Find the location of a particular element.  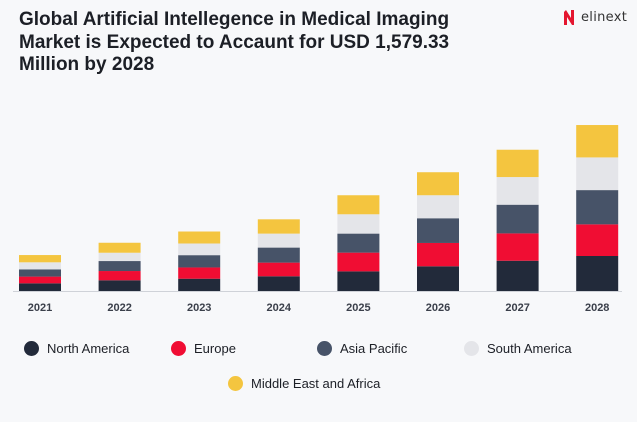

bar-segment-2028-middle-east-and-africa is located at coordinates (597, 141).